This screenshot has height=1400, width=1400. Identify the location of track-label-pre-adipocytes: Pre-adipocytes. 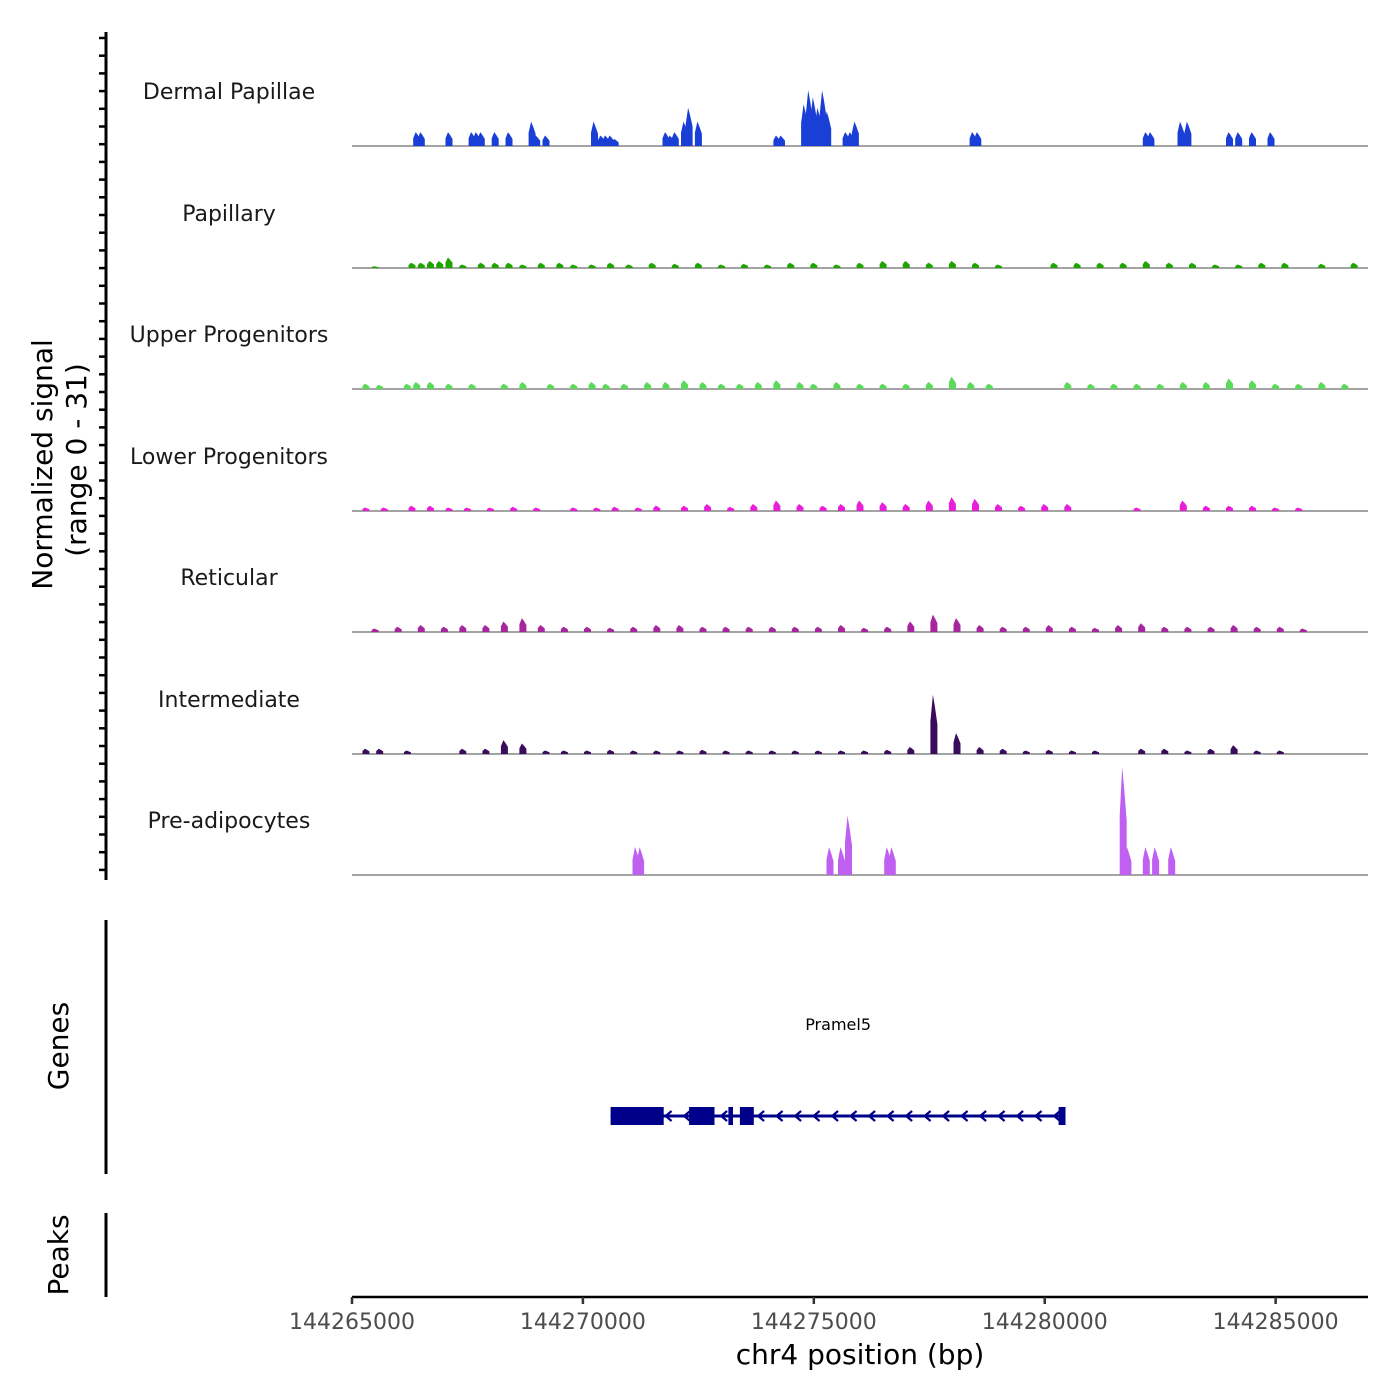
(229, 821).